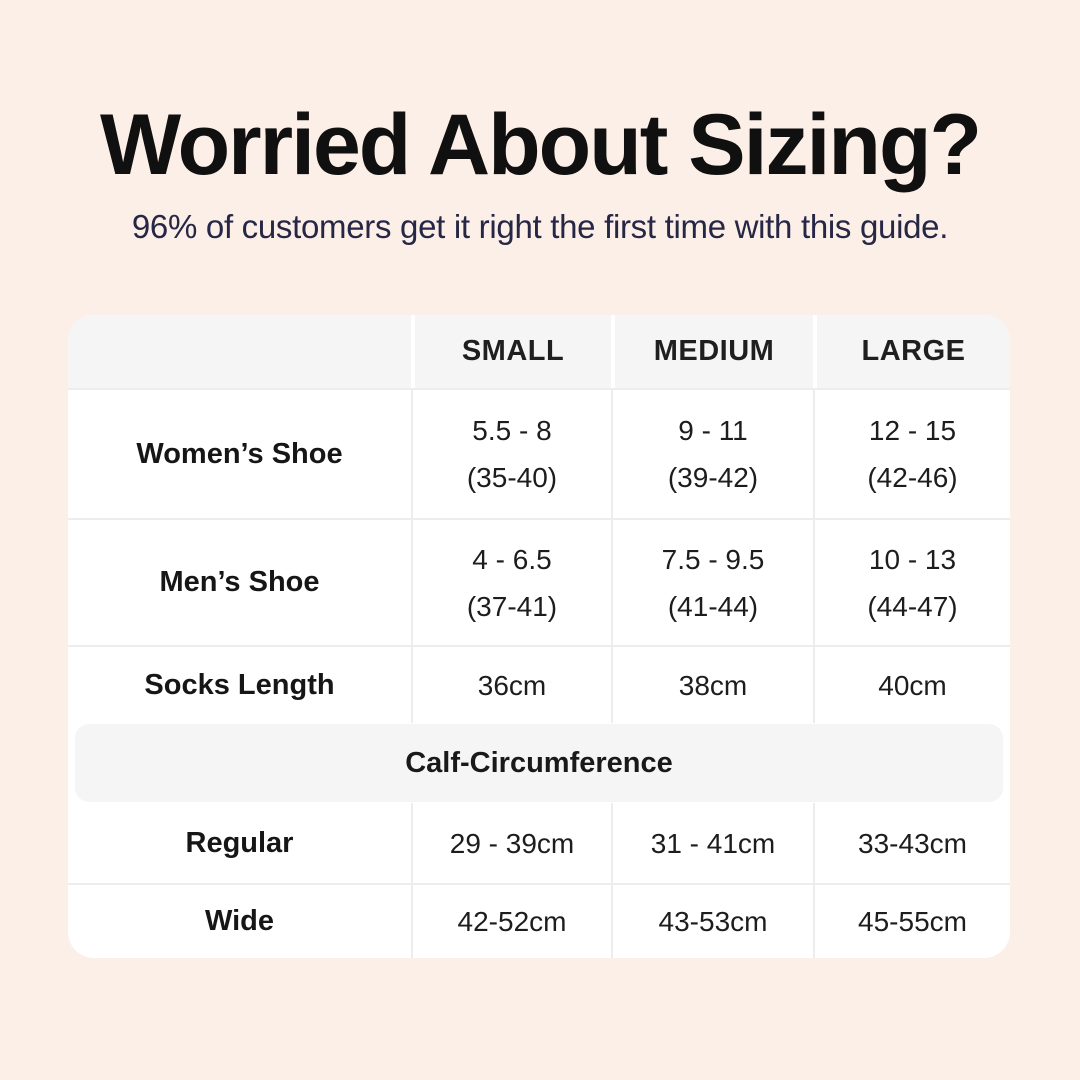 The image size is (1080, 1080). I want to click on cell-value: 29 - 39cm, so click(512, 843).